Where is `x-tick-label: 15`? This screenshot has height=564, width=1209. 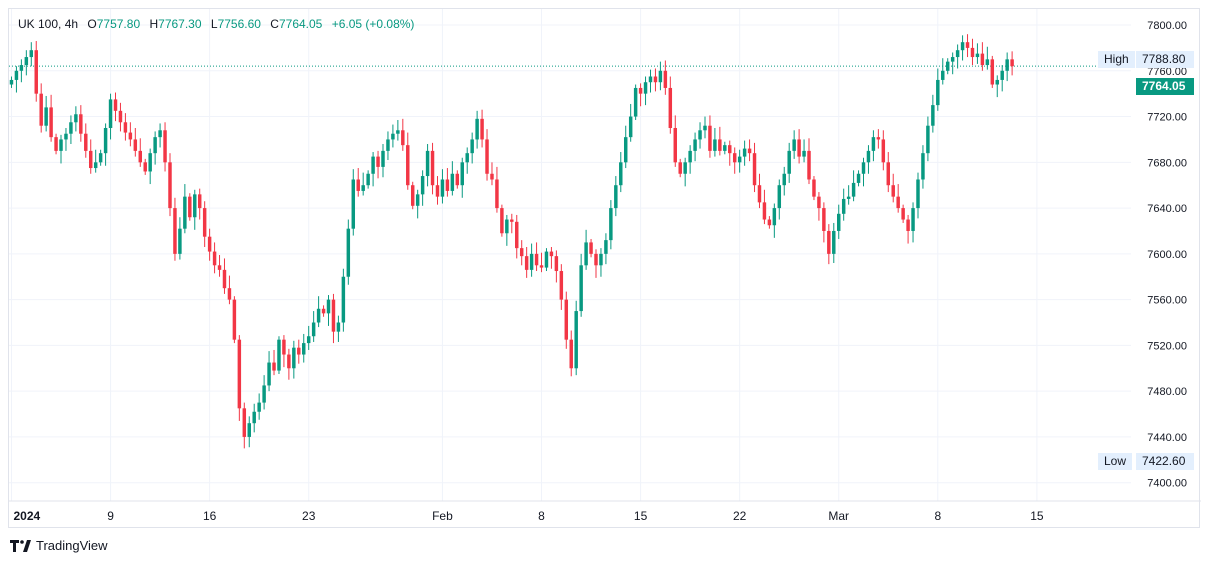 x-tick-label: 15 is located at coordinates (641, 516).